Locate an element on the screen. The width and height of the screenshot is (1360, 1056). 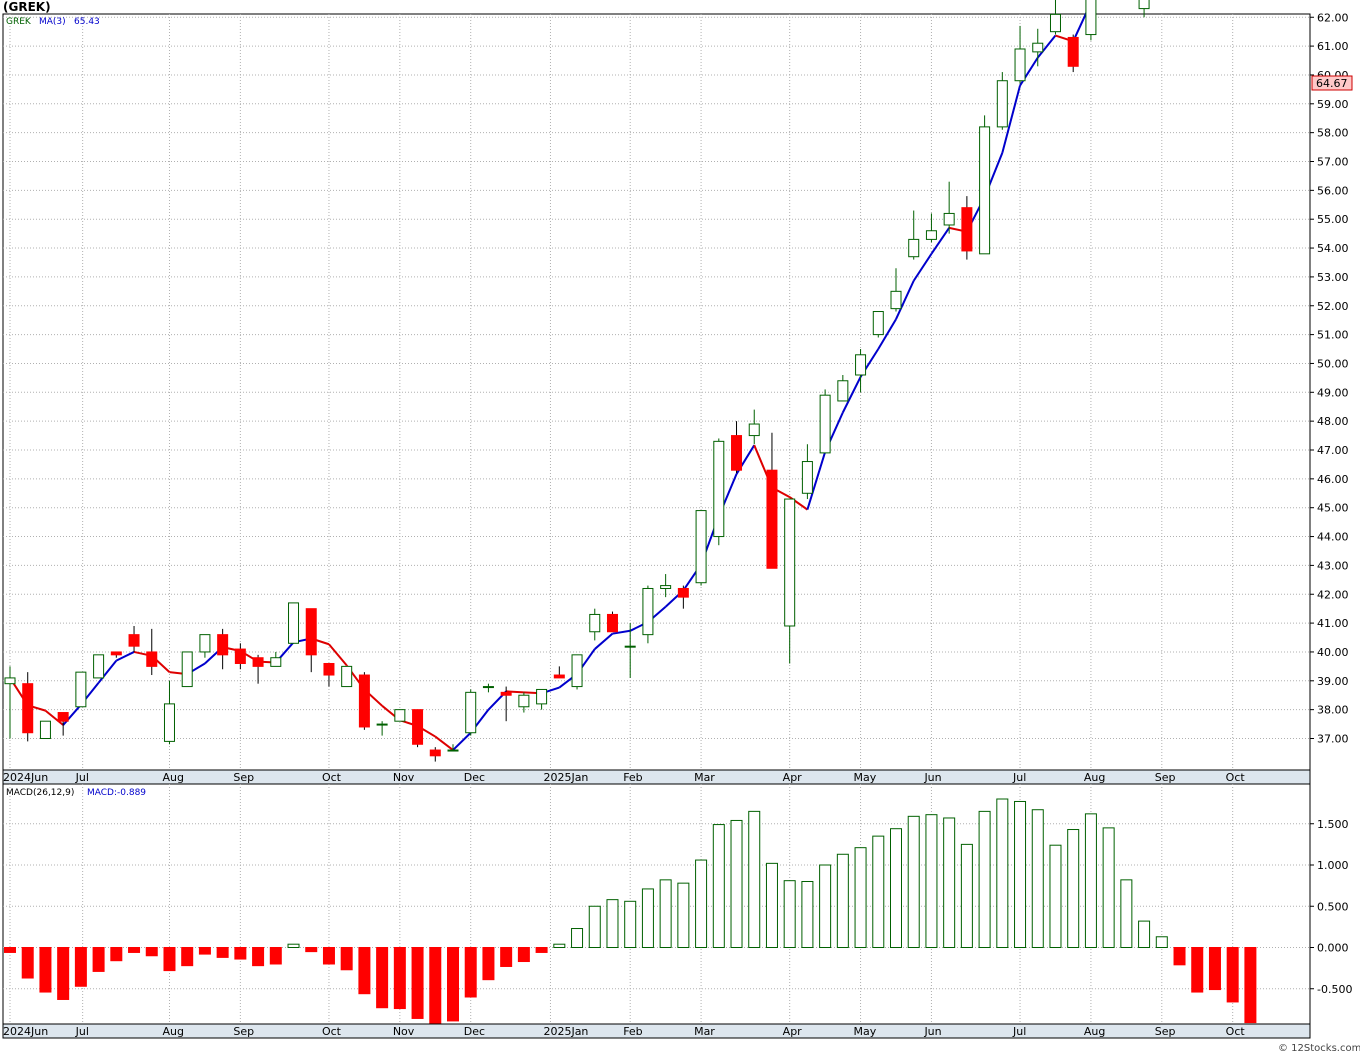
price-y-tick-label: 37.00 is located at coordinates (1333, 739).